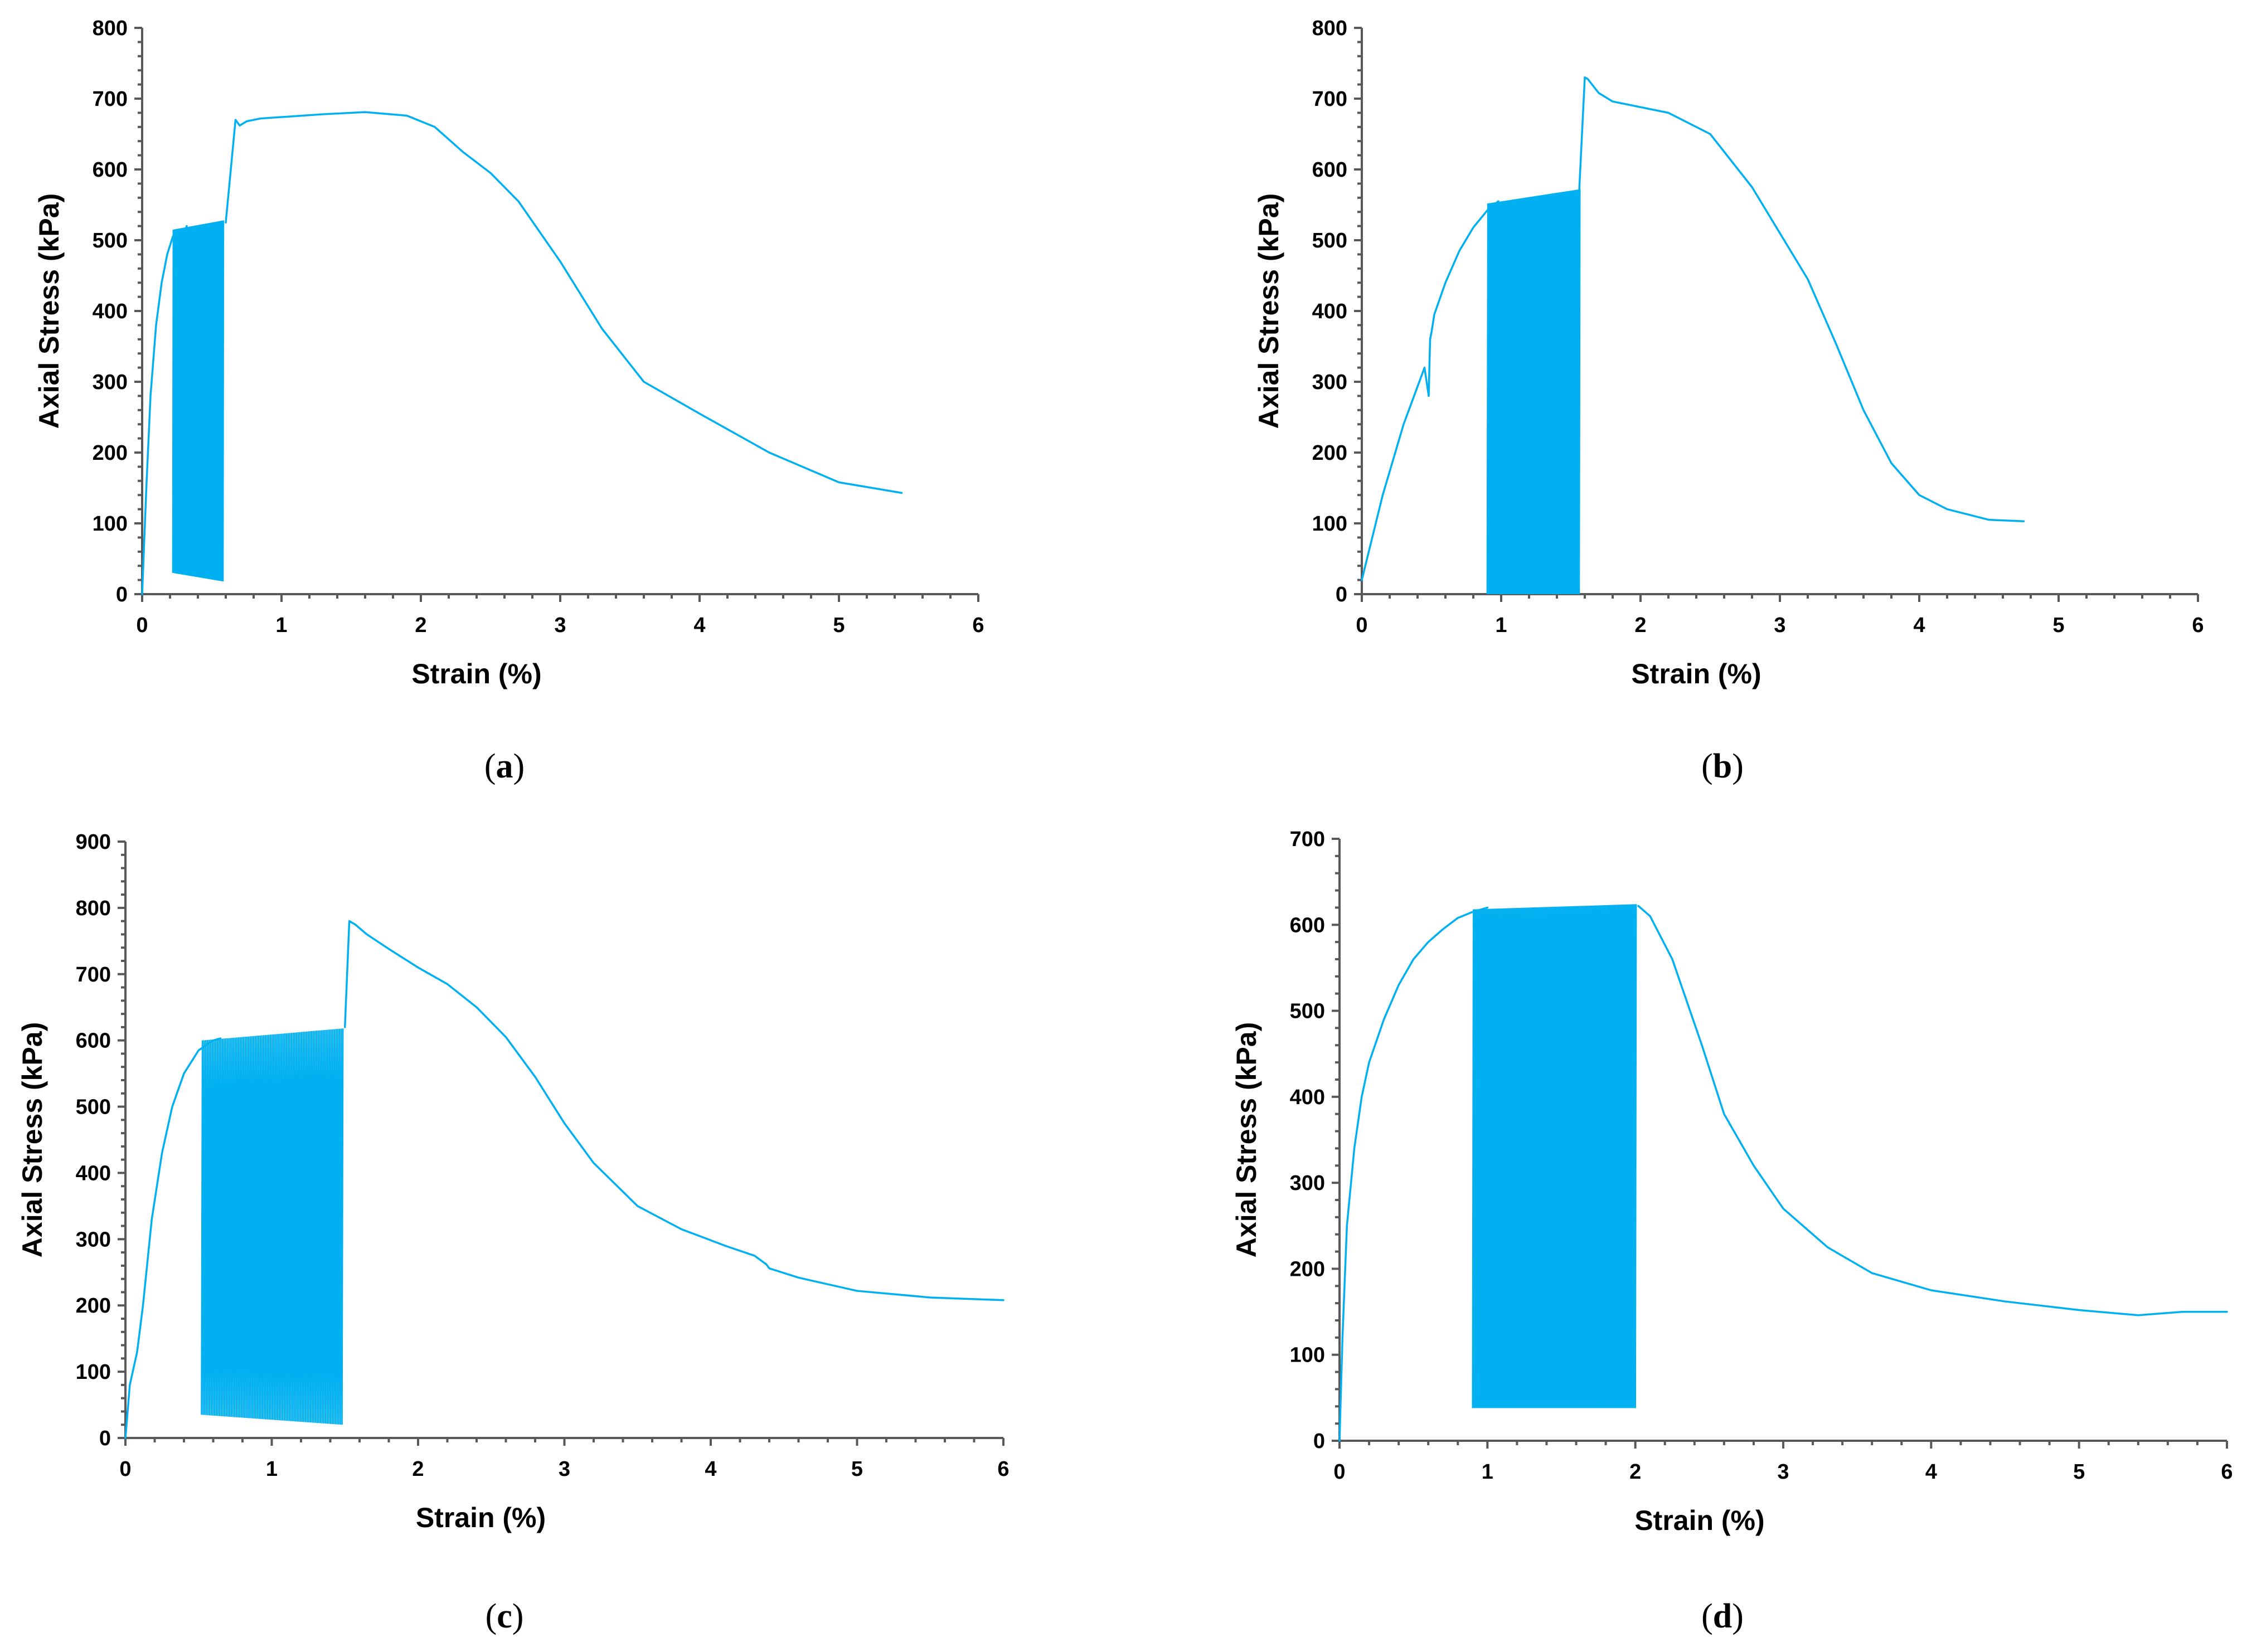 This screenshot has height=1652, width=2242. I want to click on y-tick-label: 900, so click(93, 842).